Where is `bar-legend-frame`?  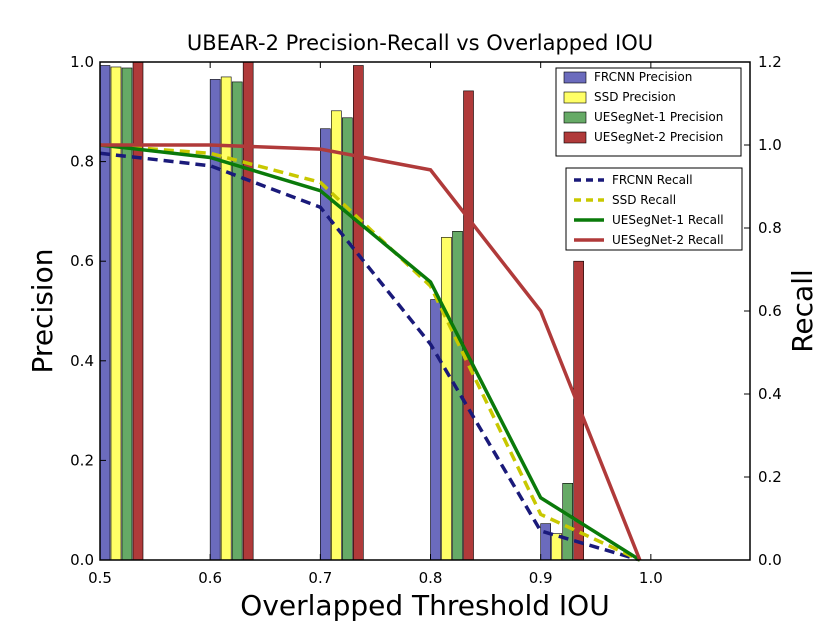 bar-legend-frame is located at coordinates (648, 112).